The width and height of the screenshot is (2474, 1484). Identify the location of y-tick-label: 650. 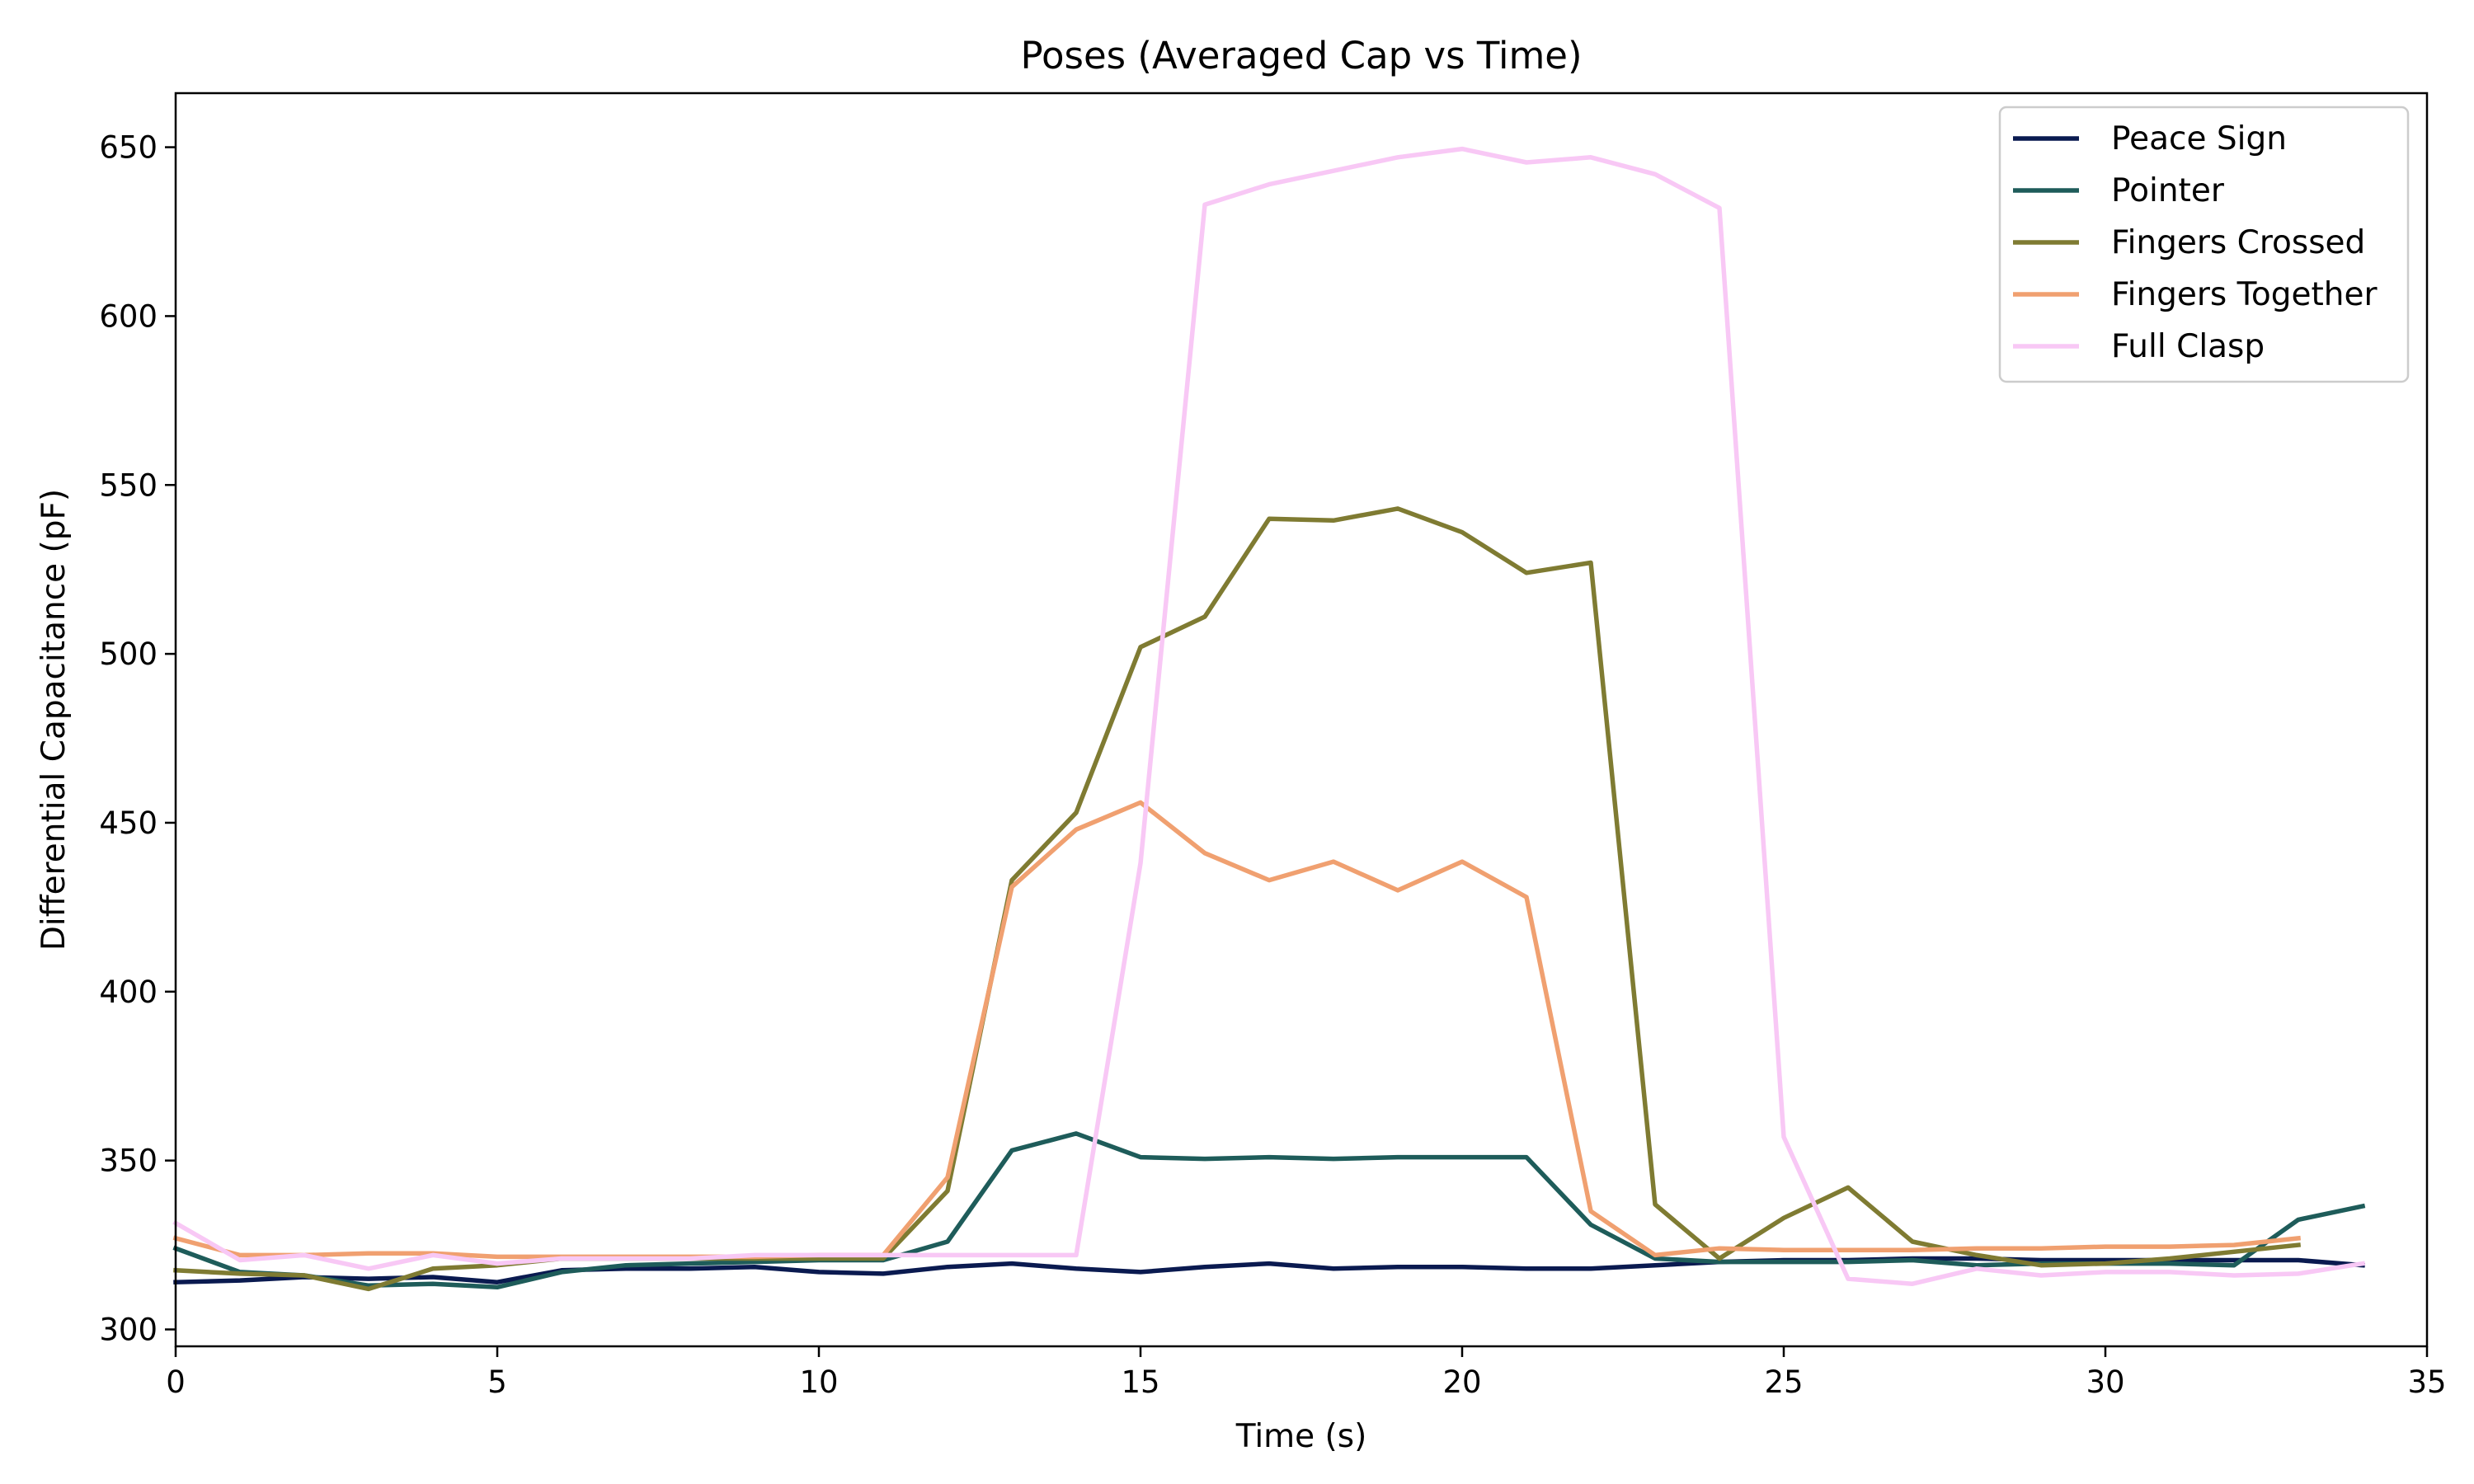
(128, 148).